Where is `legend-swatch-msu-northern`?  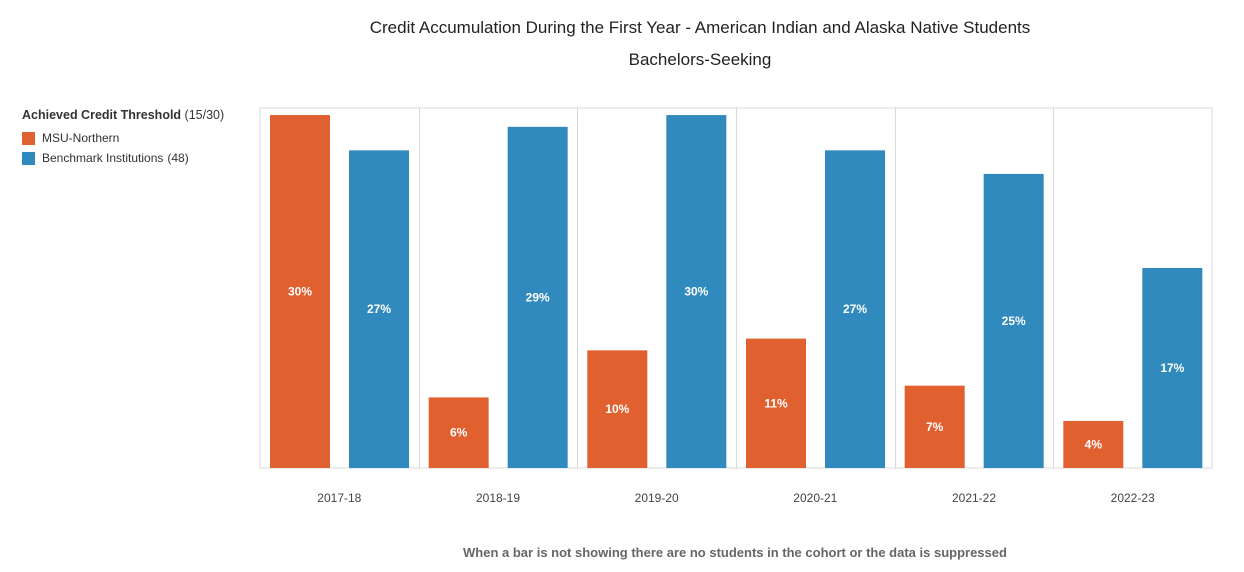
legend-swatch-msu-northern is located at coordinates (28, 138).